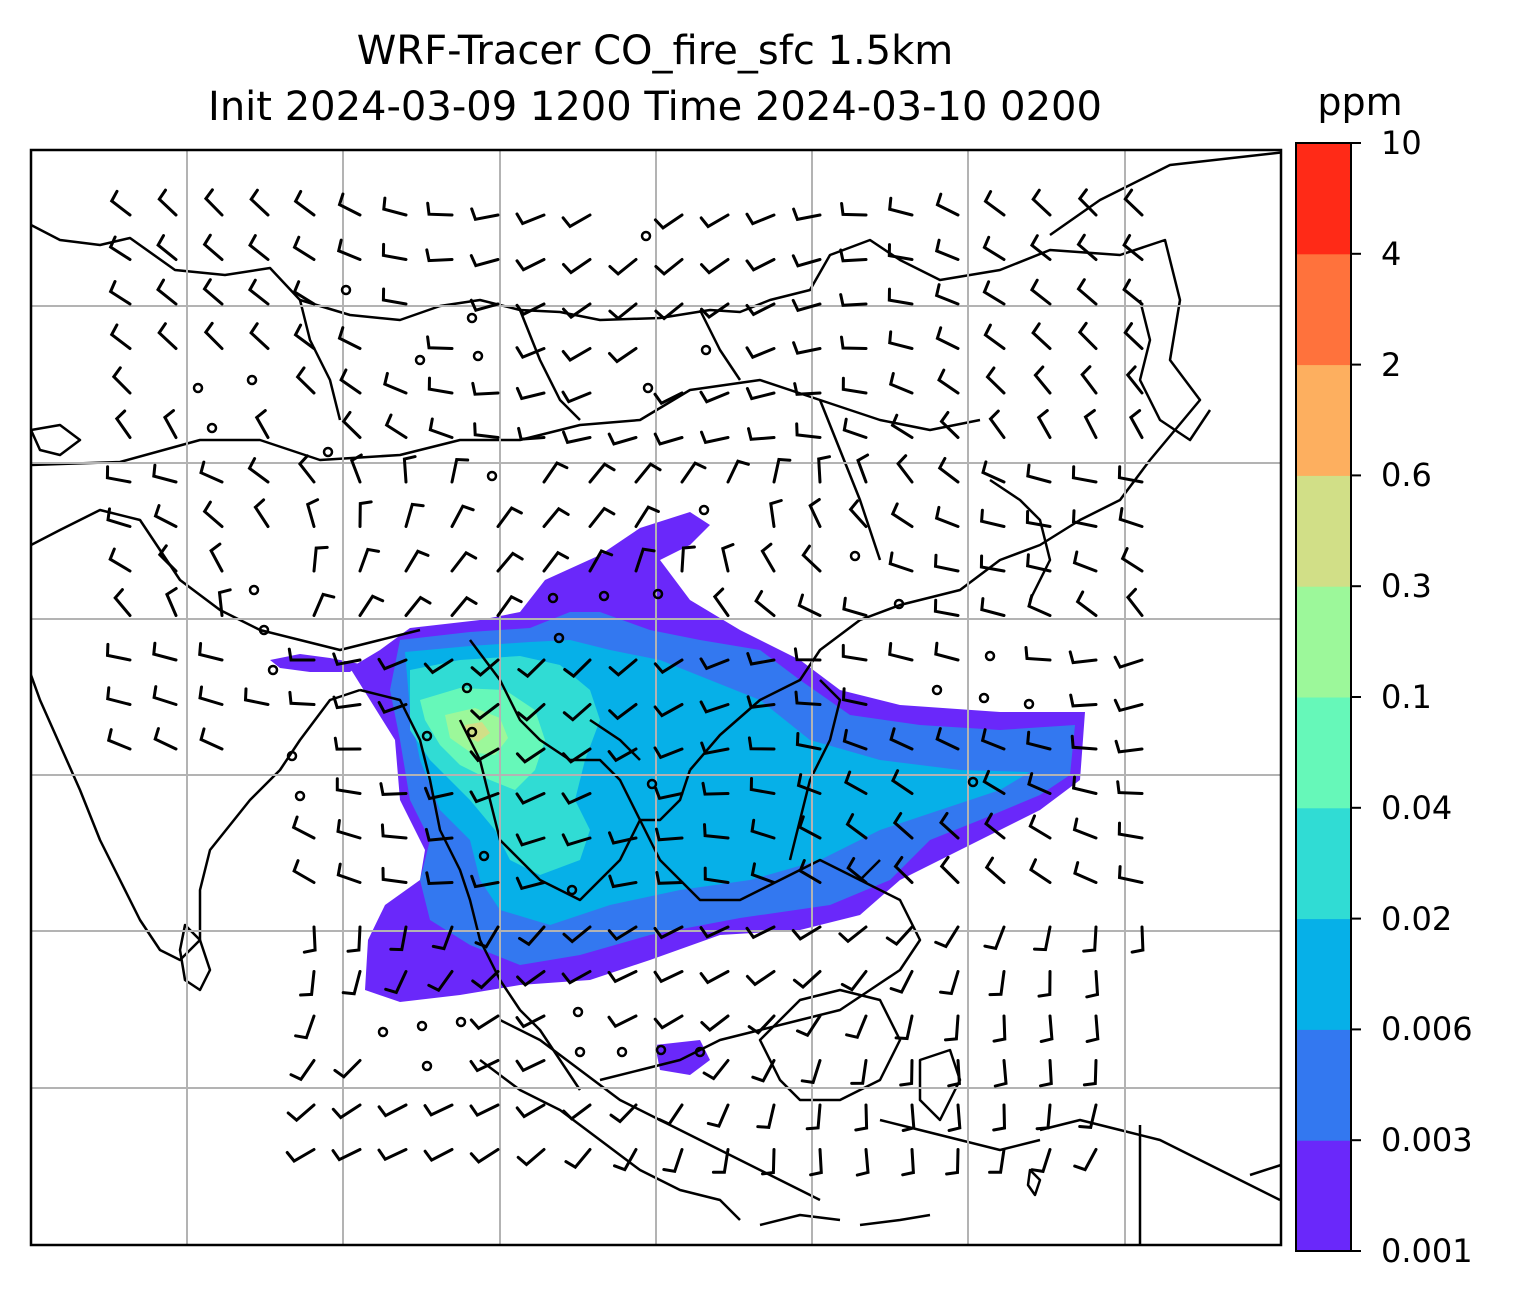 The height and width of the screenshot is (1306, 1528). What do you see at coordinates (1391, 253) in the screenshot?
I see `colorbar-tick-label: 4` at bounding box center [1391, 253].